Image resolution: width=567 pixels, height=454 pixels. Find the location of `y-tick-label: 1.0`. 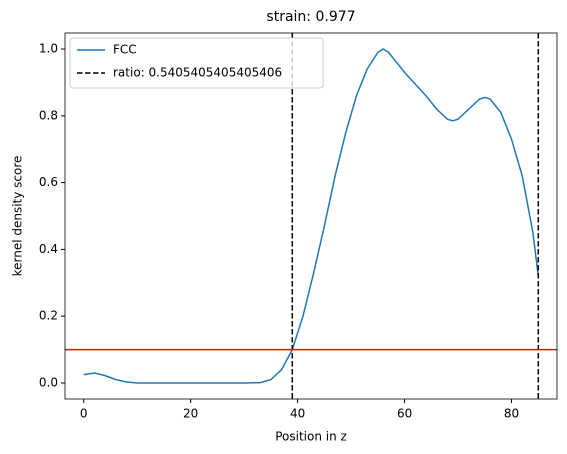

y-tick-label: 1.0 is located at coordinates (48, 49).